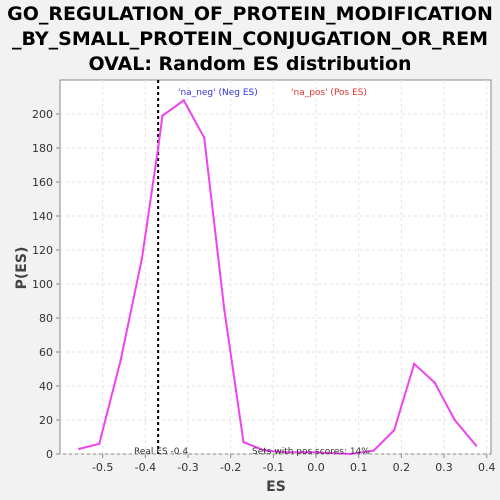 The image size is (500, 500). I want to click on y-axis-ticks: 0 20 40 60 80 100 120 140 160 180 200, so click(46, 284).